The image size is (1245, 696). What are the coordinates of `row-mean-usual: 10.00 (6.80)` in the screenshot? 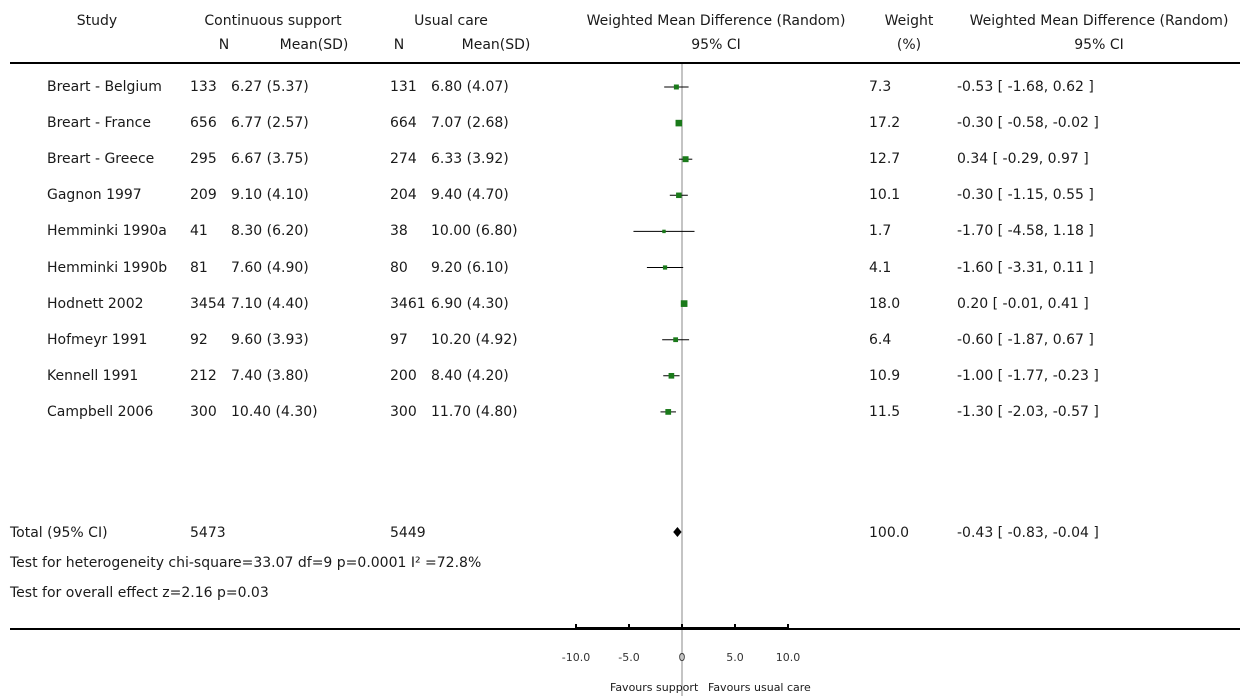 It's located at (474, 231).